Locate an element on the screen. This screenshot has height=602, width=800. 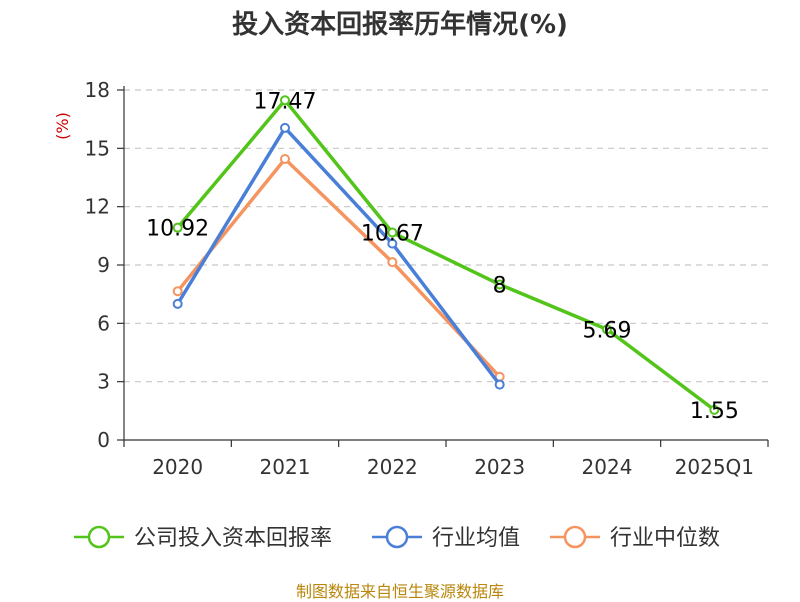
series-line is located at coordinates (338, 268).